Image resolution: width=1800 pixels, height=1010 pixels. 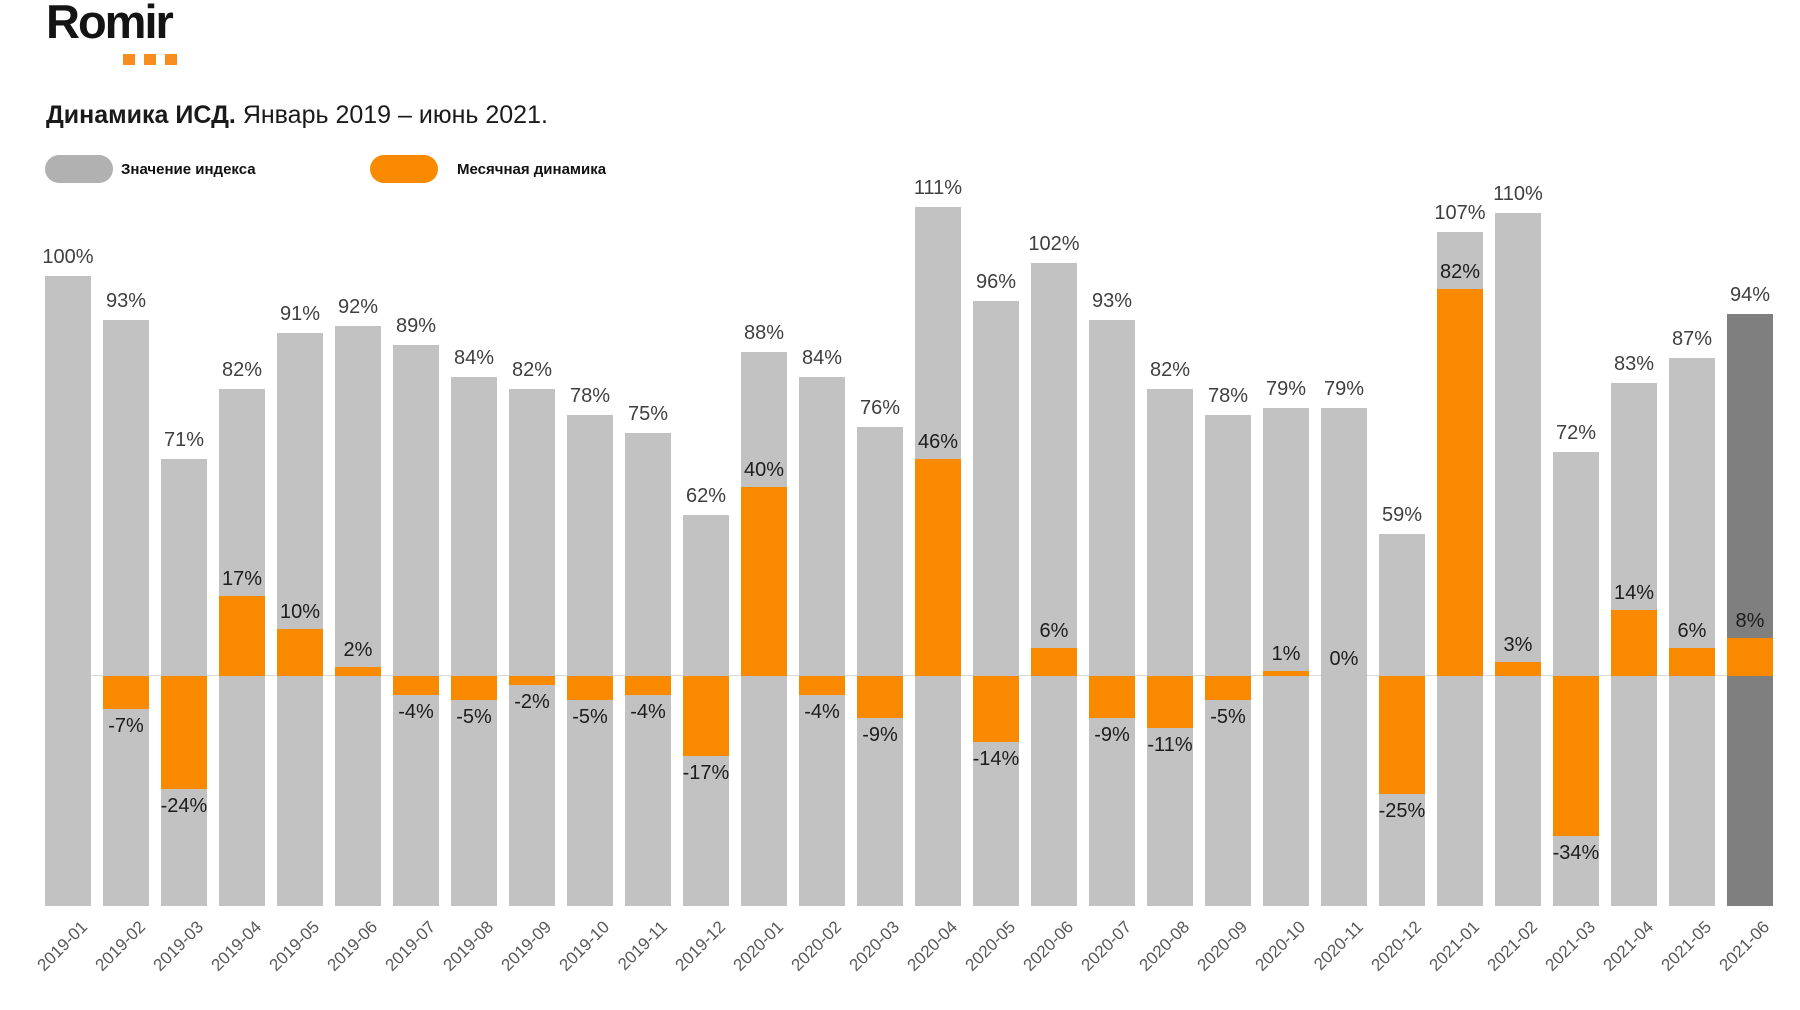 What do you see at coordinates (1518, 645) in the screenshot?
I see `dynamics-value-label: 3%` at bounding box center [1518, 645].